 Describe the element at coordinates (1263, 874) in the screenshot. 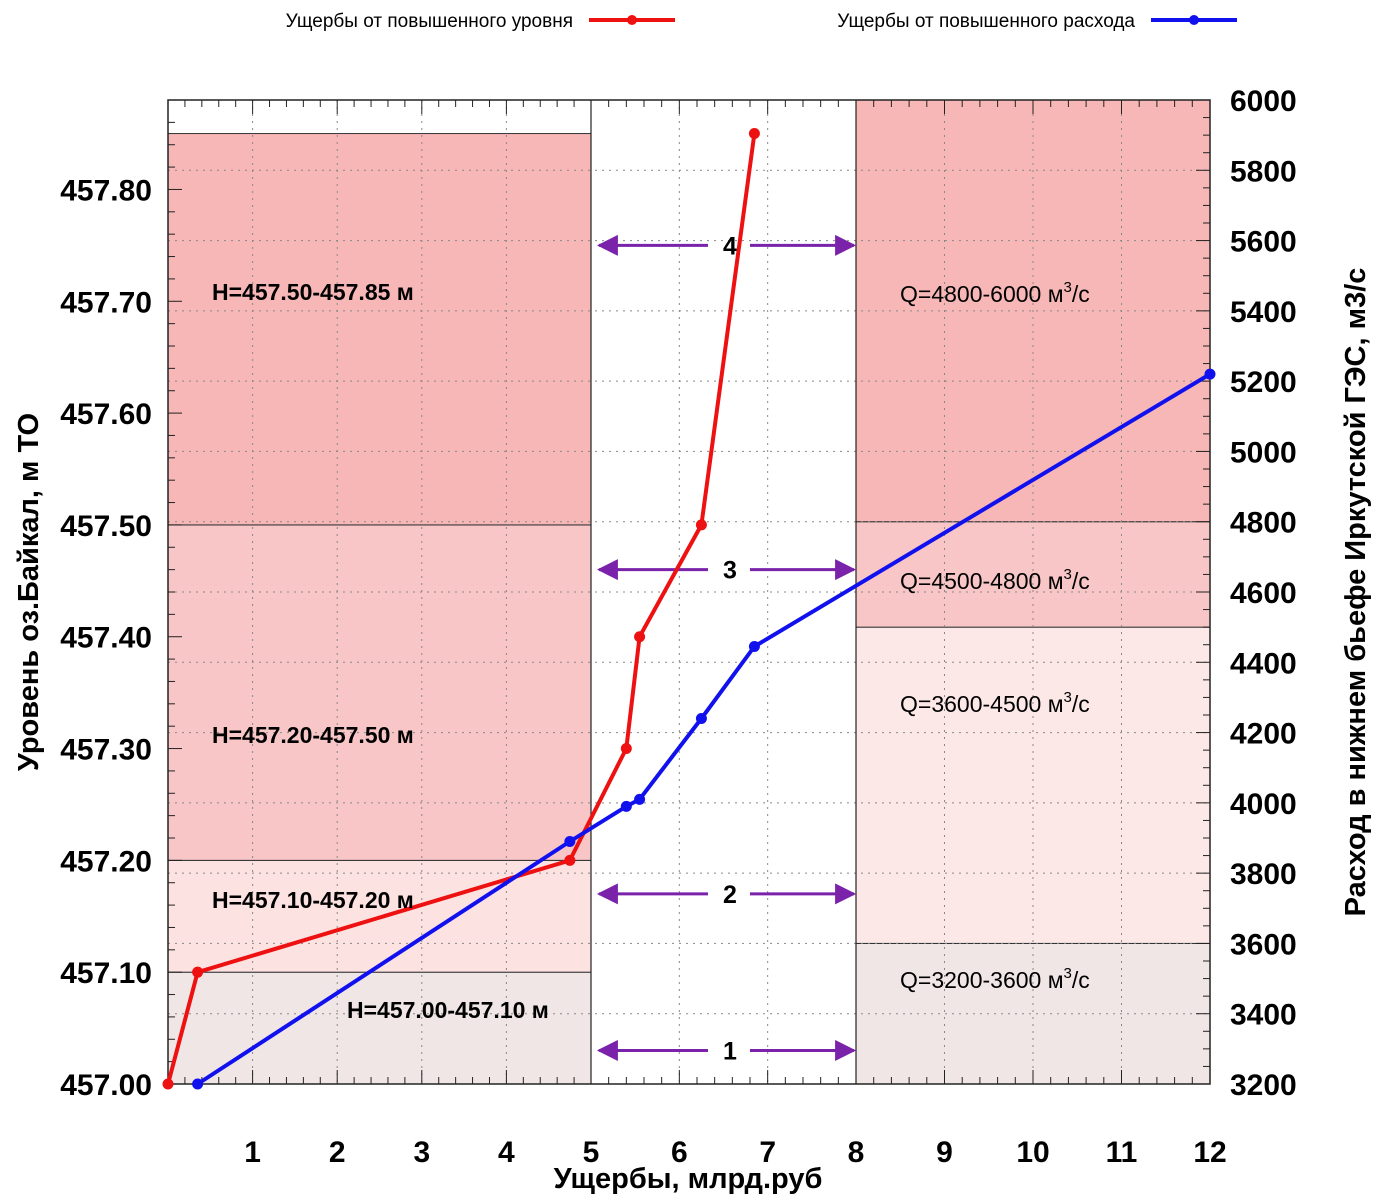

I see `y-right-tick-label: 3800` at that location.